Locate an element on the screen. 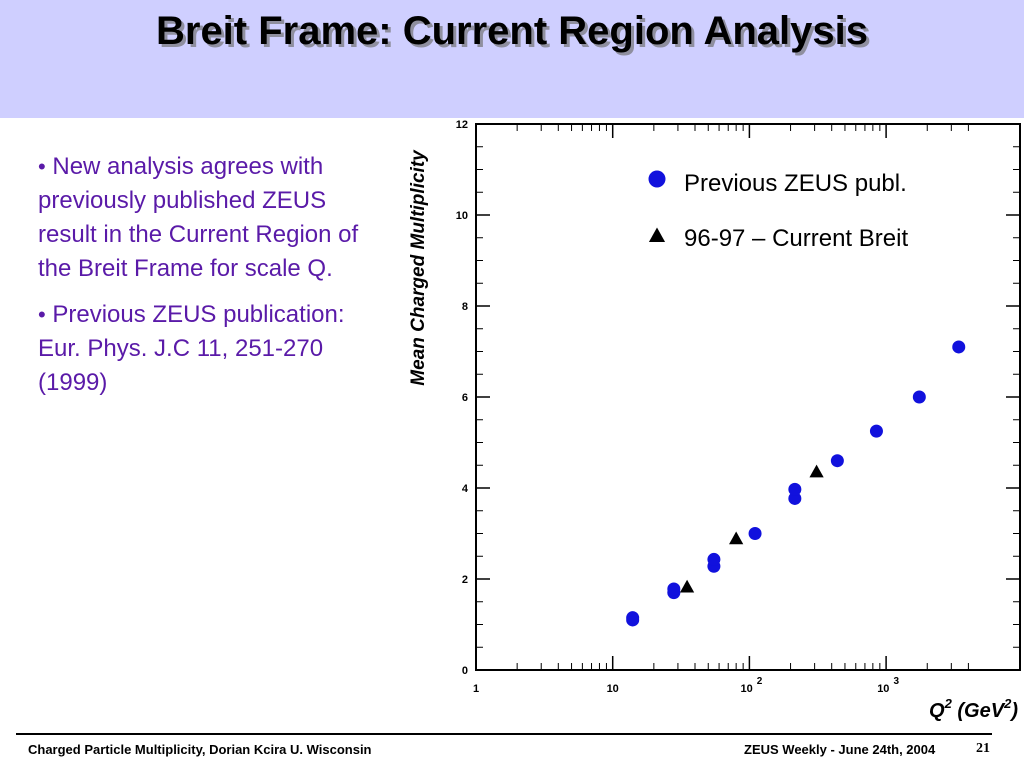 The width and height of the screenshot is (1024, 768). x-axis-label: Q2 (GeV2) is located at coordinates (973, 709).